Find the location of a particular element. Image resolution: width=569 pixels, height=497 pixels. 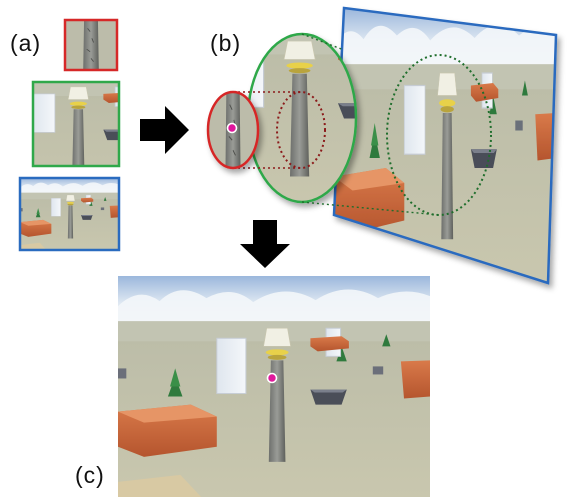

crop-blue-full is located at coordinates (69, 214).